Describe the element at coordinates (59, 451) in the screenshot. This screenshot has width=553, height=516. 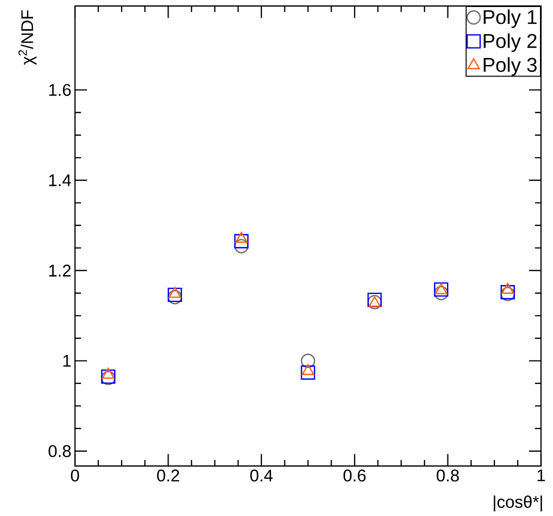
I see `y-tick-label: 0.8` at that location.